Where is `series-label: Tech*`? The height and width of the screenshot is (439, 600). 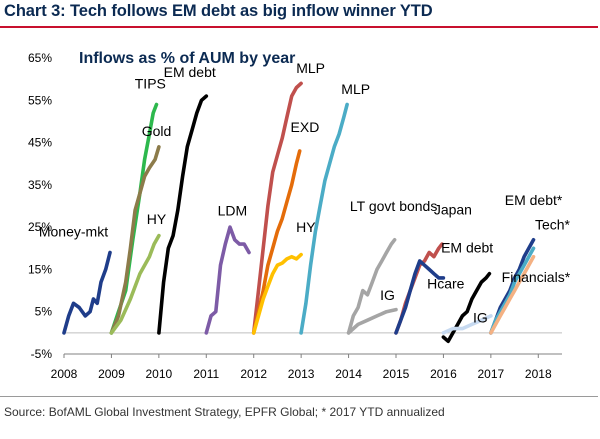 series-label: Tech* is located at coordinates (553, 224).